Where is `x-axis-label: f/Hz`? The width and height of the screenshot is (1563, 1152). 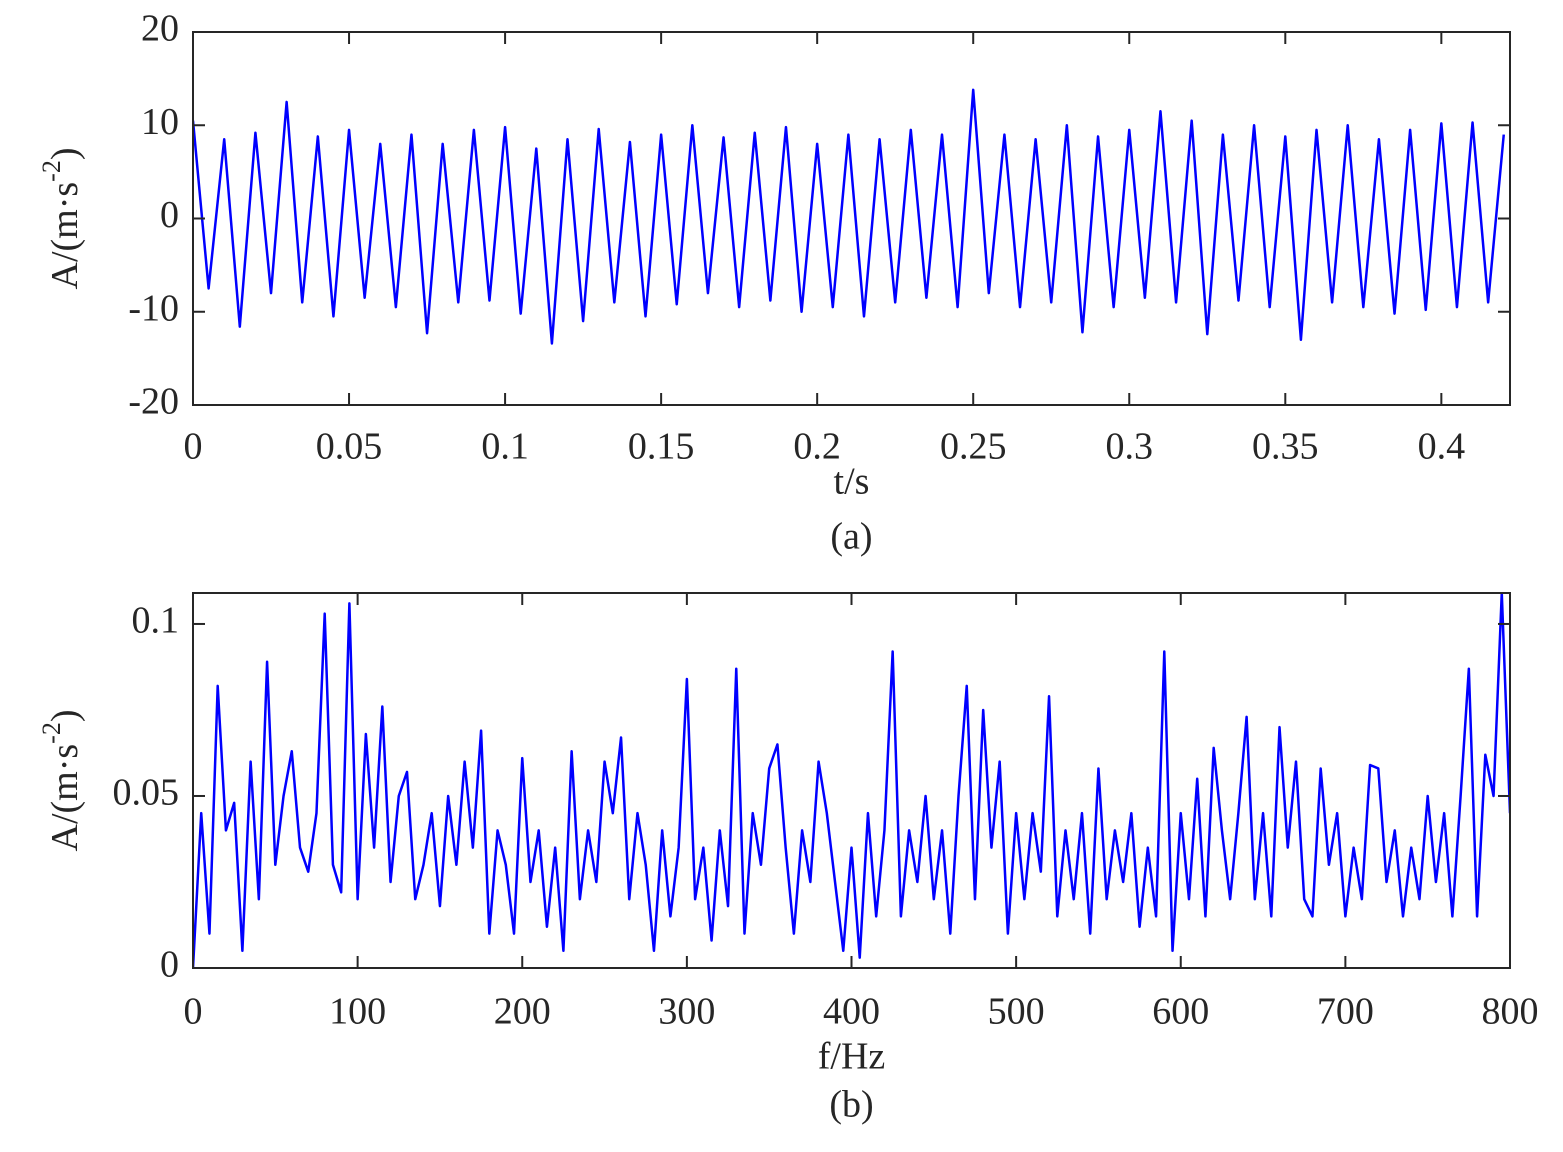
x-axis-label: f/Hz is located at coordinates (852, 1057).